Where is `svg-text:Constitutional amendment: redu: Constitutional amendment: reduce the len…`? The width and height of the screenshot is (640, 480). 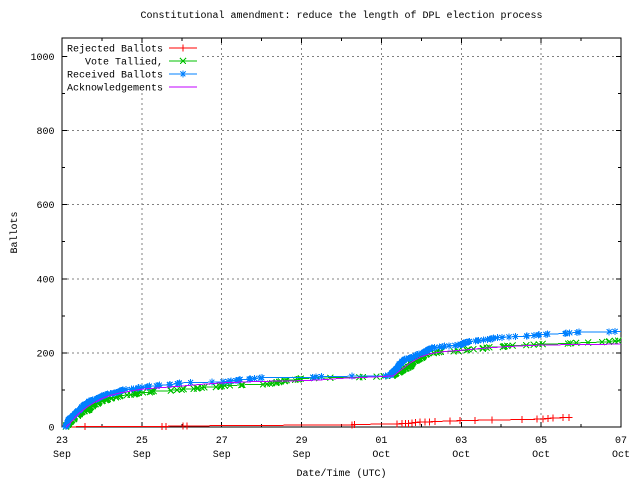 svg-text:Constitutional amendment: redu: Constitutional amendment: reduce the len… is located at coordinates (341, 16).